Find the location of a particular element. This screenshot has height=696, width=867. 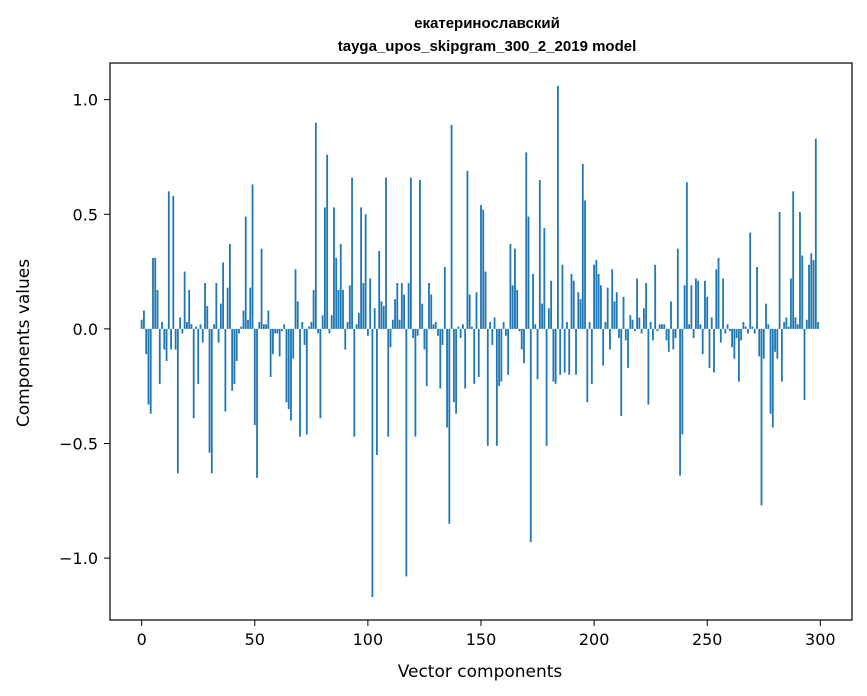

x-tick-label: 150 is located at coordinates (481, 639).